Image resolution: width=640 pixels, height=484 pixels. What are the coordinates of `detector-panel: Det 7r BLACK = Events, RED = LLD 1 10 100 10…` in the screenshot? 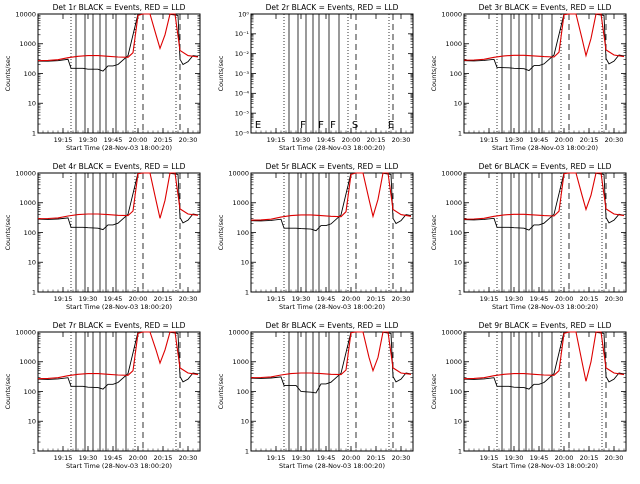 It's located at (102, 395).